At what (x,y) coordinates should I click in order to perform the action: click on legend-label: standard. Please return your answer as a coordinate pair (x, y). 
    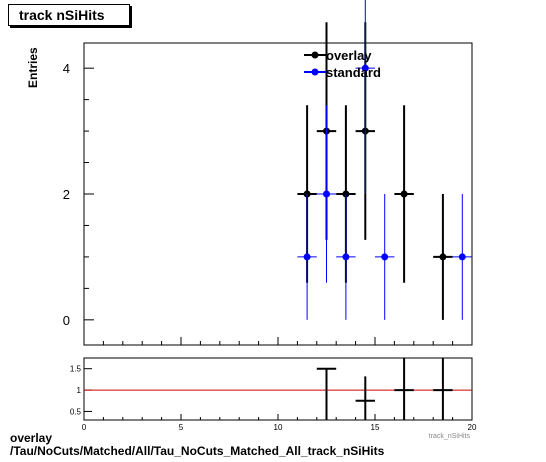
    Looking at the image, I should click on (353, 72).